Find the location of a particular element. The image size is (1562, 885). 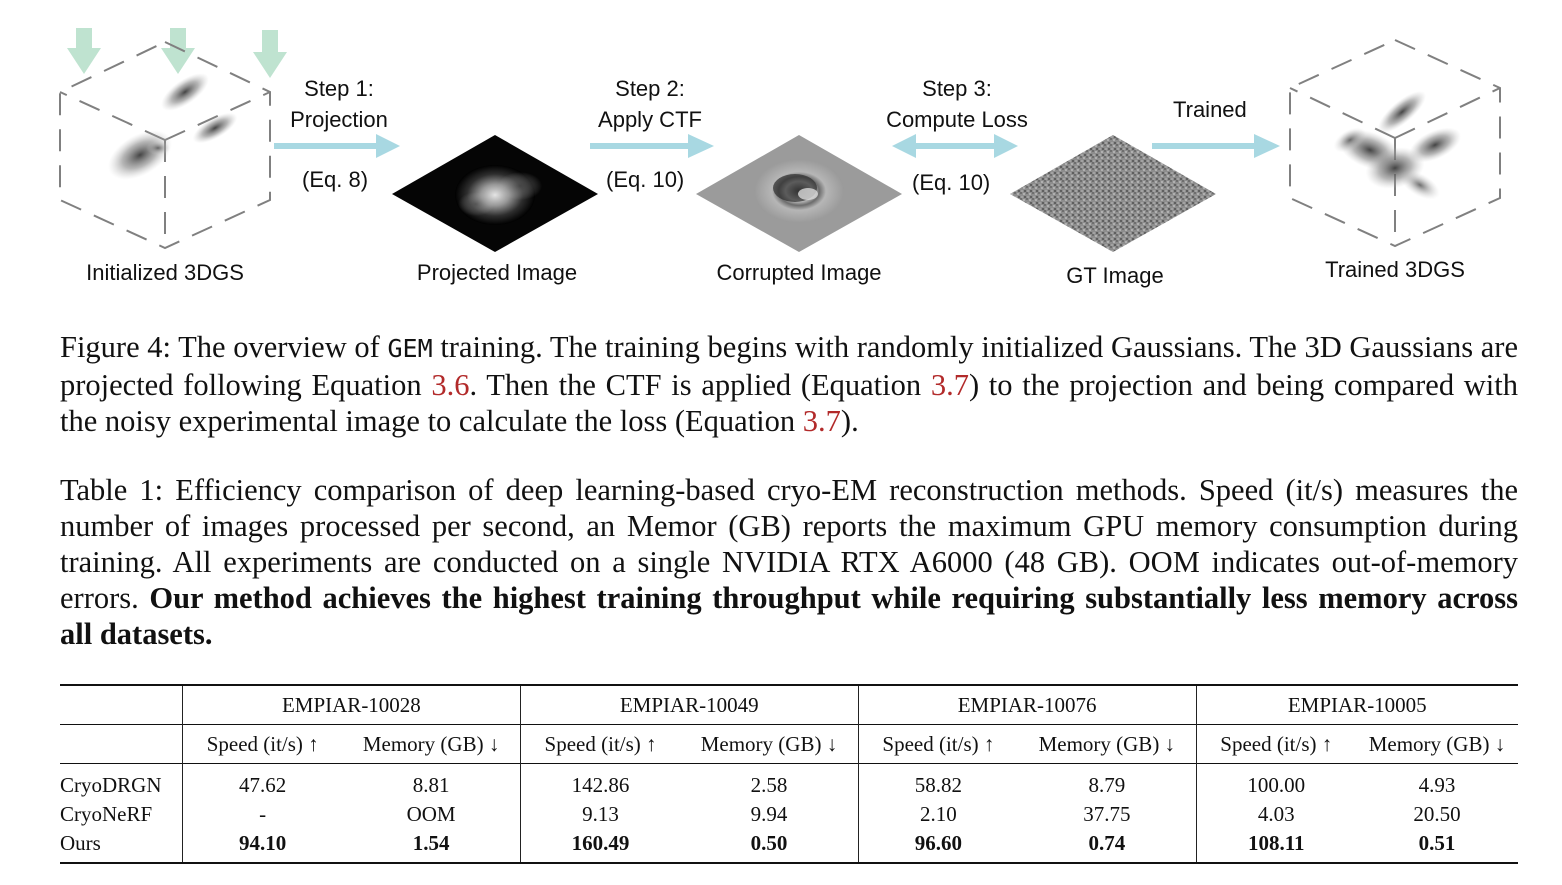

dataset-header: EMPIAR-10049 is located at coordinates (689, 704).